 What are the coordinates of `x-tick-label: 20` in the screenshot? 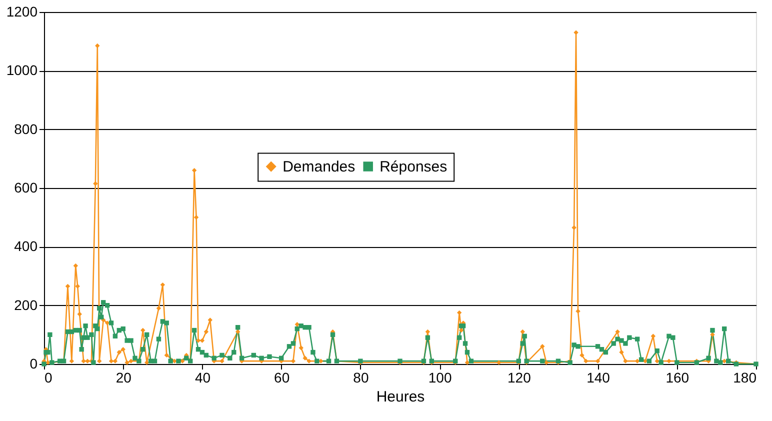 It's located at (124, 378).